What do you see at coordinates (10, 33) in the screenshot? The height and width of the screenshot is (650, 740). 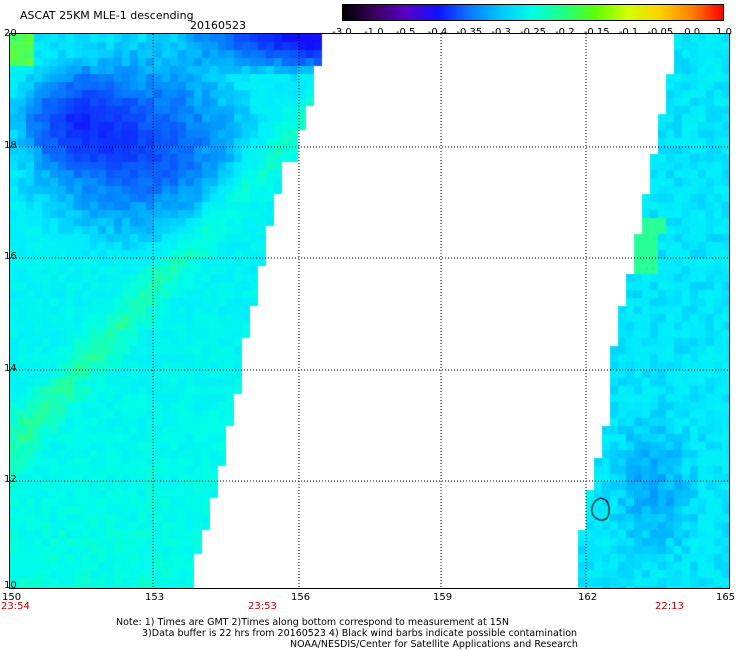 I see `lat-tick-20: 20` at bounding box center [10, 33].